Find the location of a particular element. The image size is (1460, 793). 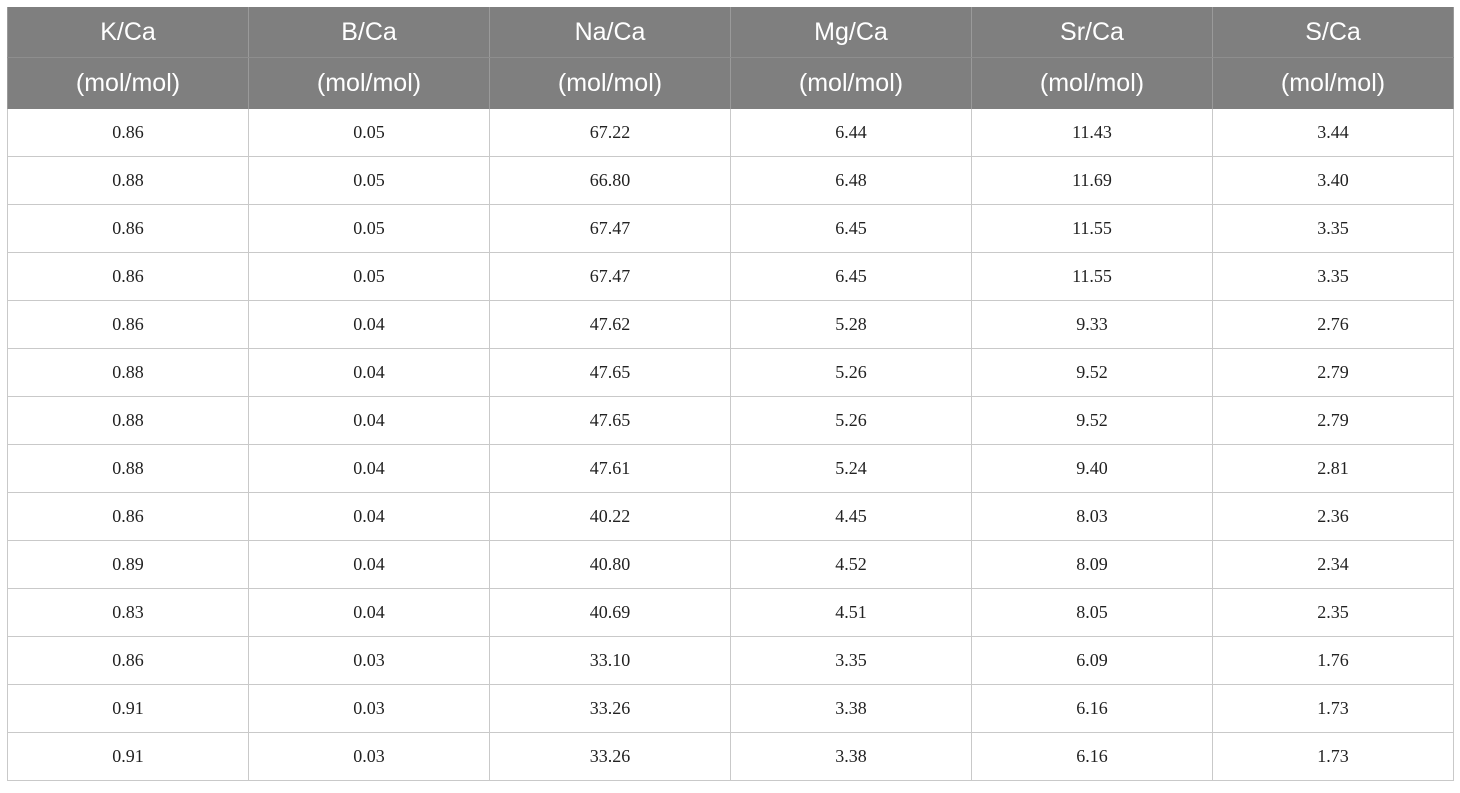

table-cell: 3.44 is located at coordinates (1333, 132).